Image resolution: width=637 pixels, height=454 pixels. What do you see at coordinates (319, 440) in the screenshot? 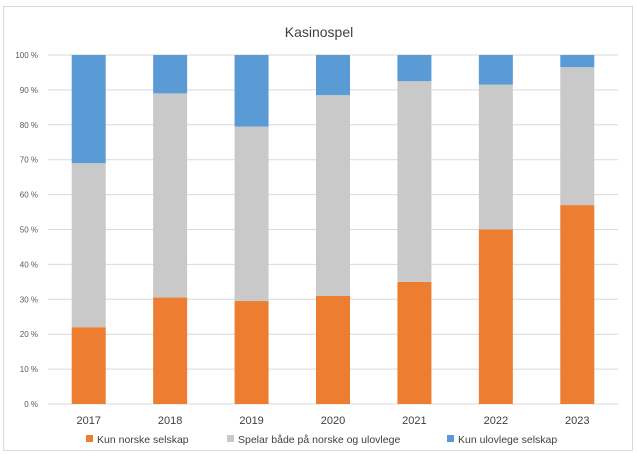
I see `legend-label: Spelar både på norske og ulovlege` at bounding box center [319, 440].